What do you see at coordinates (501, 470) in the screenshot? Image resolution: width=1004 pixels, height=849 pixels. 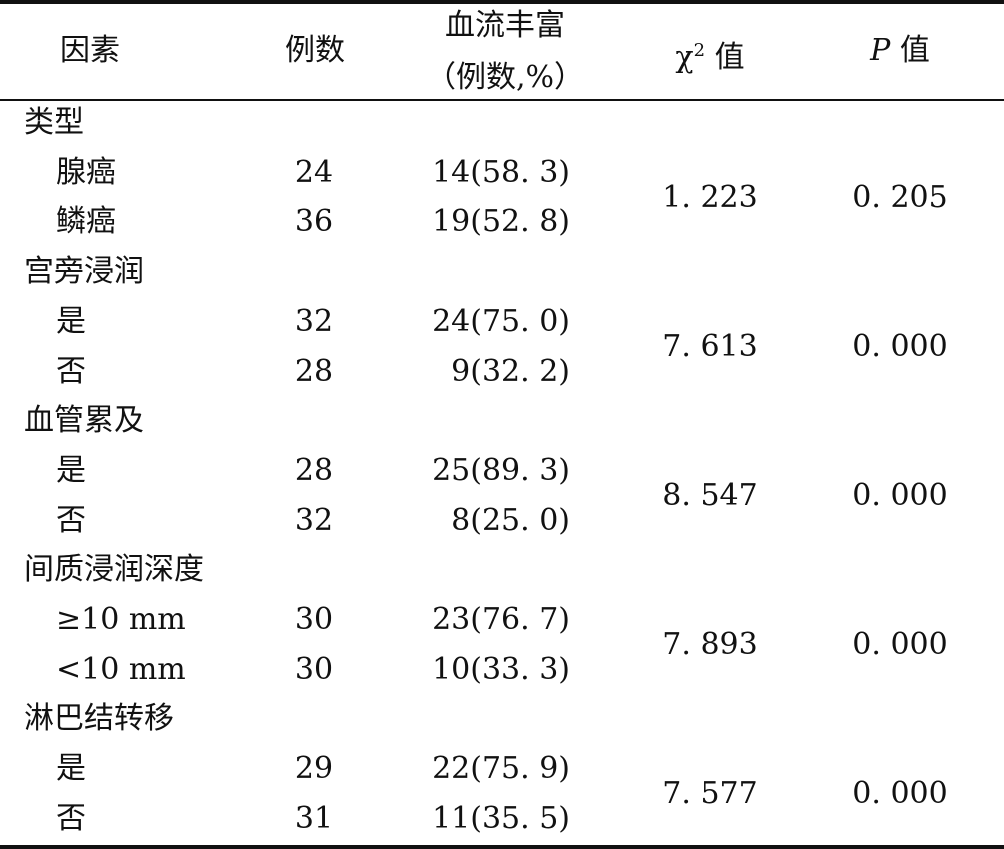 I see `row-rich-flow: 25(89. 3)` at bounding box center [501, 470].